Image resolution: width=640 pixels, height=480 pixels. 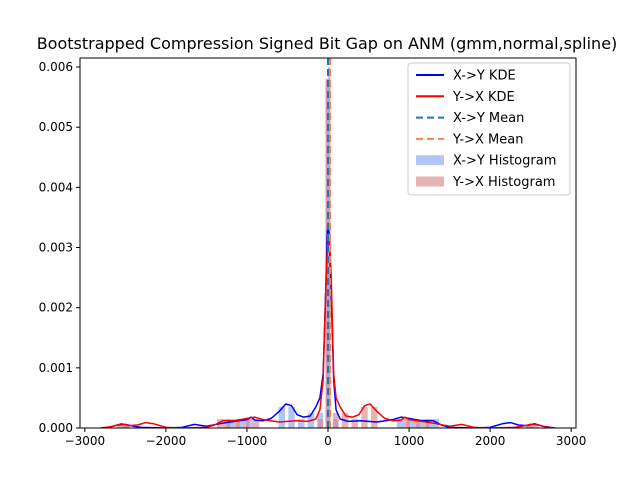 What do you see at coordinates (328, 441) in the screenshot?
I see `x-tick-label: 0` at bounding box center [328, 441].